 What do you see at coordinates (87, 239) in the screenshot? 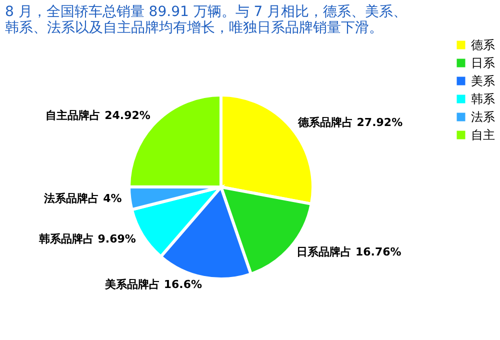
I see `data-label: 韩系品牌占 9.69%` at bounding box center [87, 239].